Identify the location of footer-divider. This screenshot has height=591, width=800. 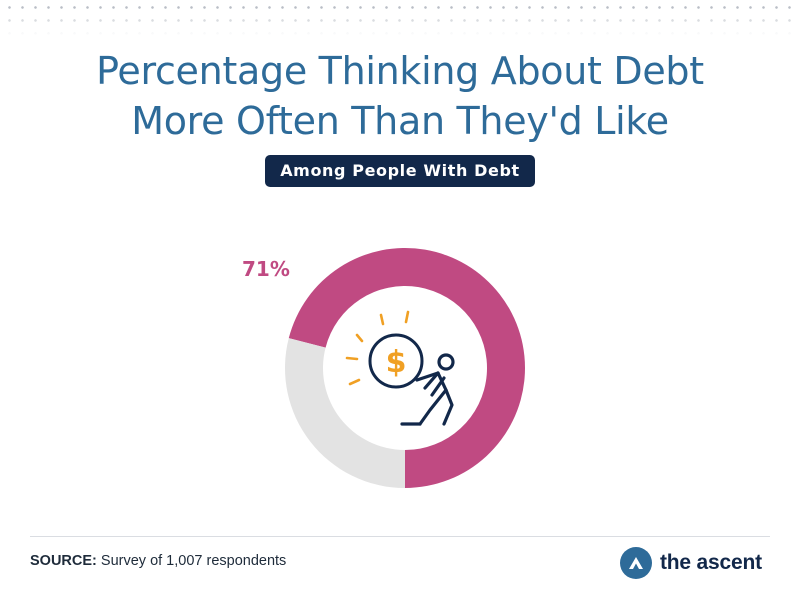
(400, 536).